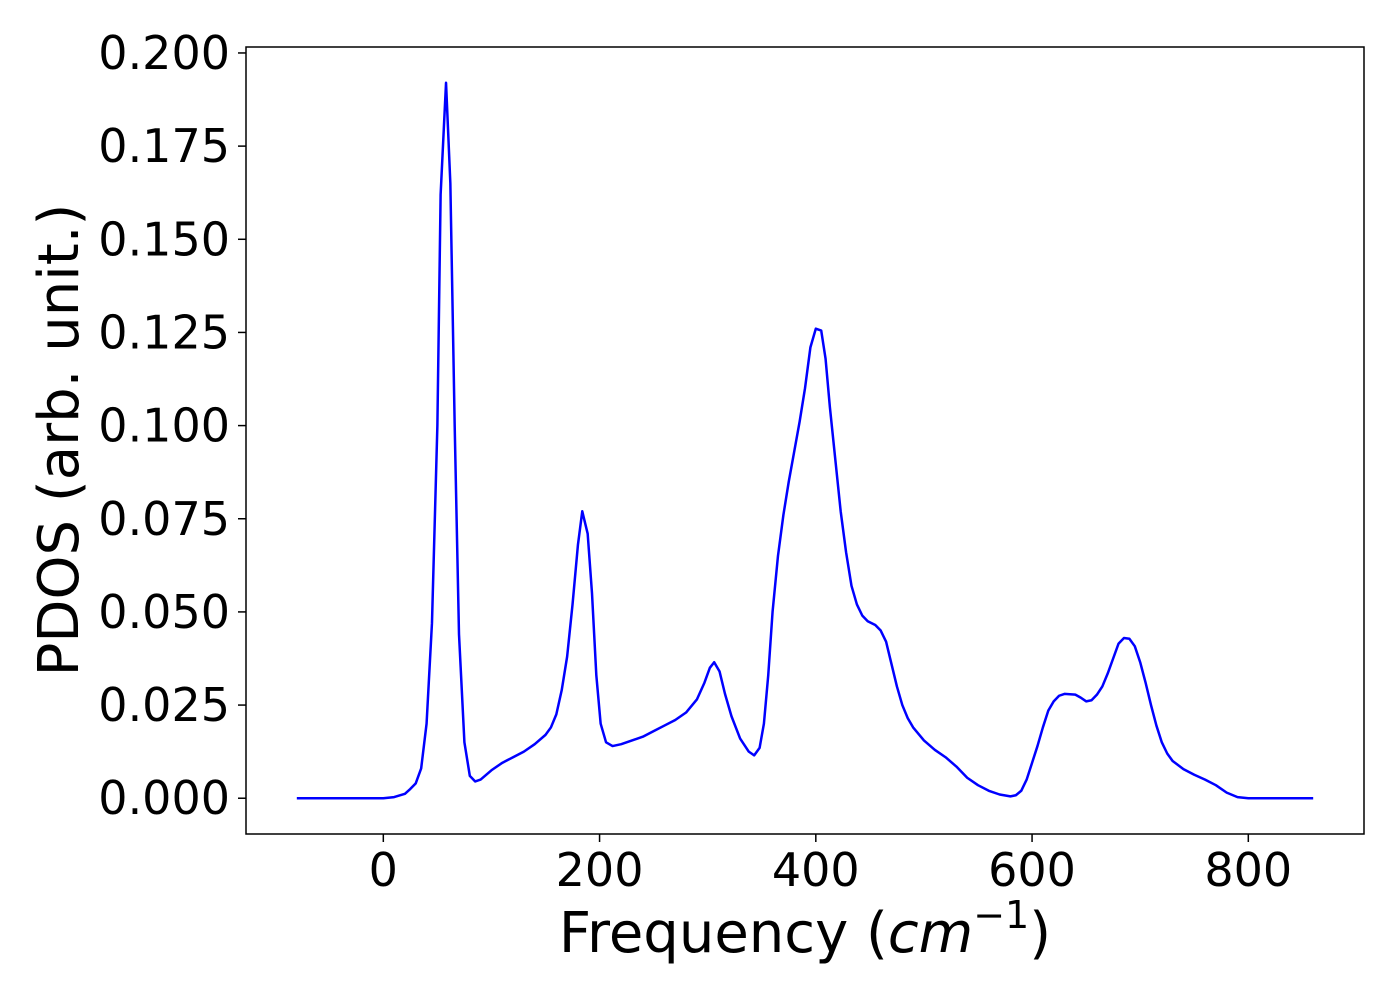 The width and height of the screenshot is (1400, 1000). Describe the element at coordinates (1001, 915) in the screenshot. I see `x-label-part: −1` at that location.